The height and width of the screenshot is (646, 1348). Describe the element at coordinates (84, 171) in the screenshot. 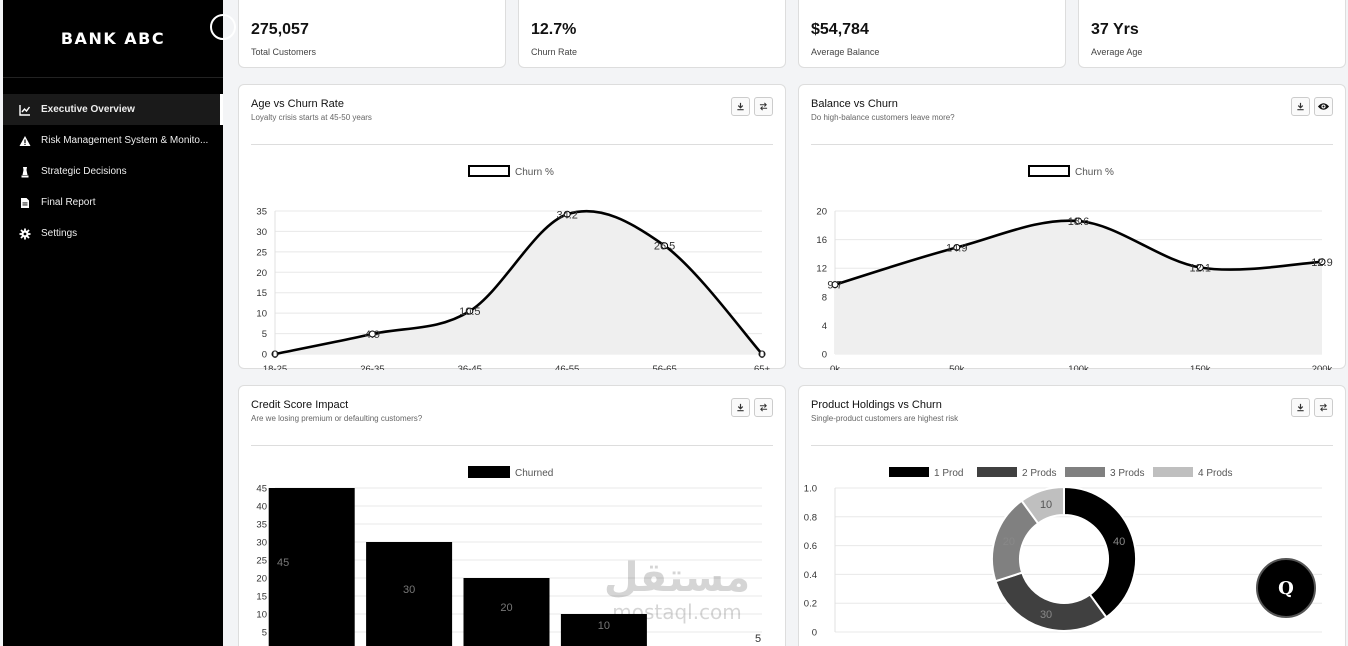

I see `sidebar-item-label: Strategic Decisions` at that location.